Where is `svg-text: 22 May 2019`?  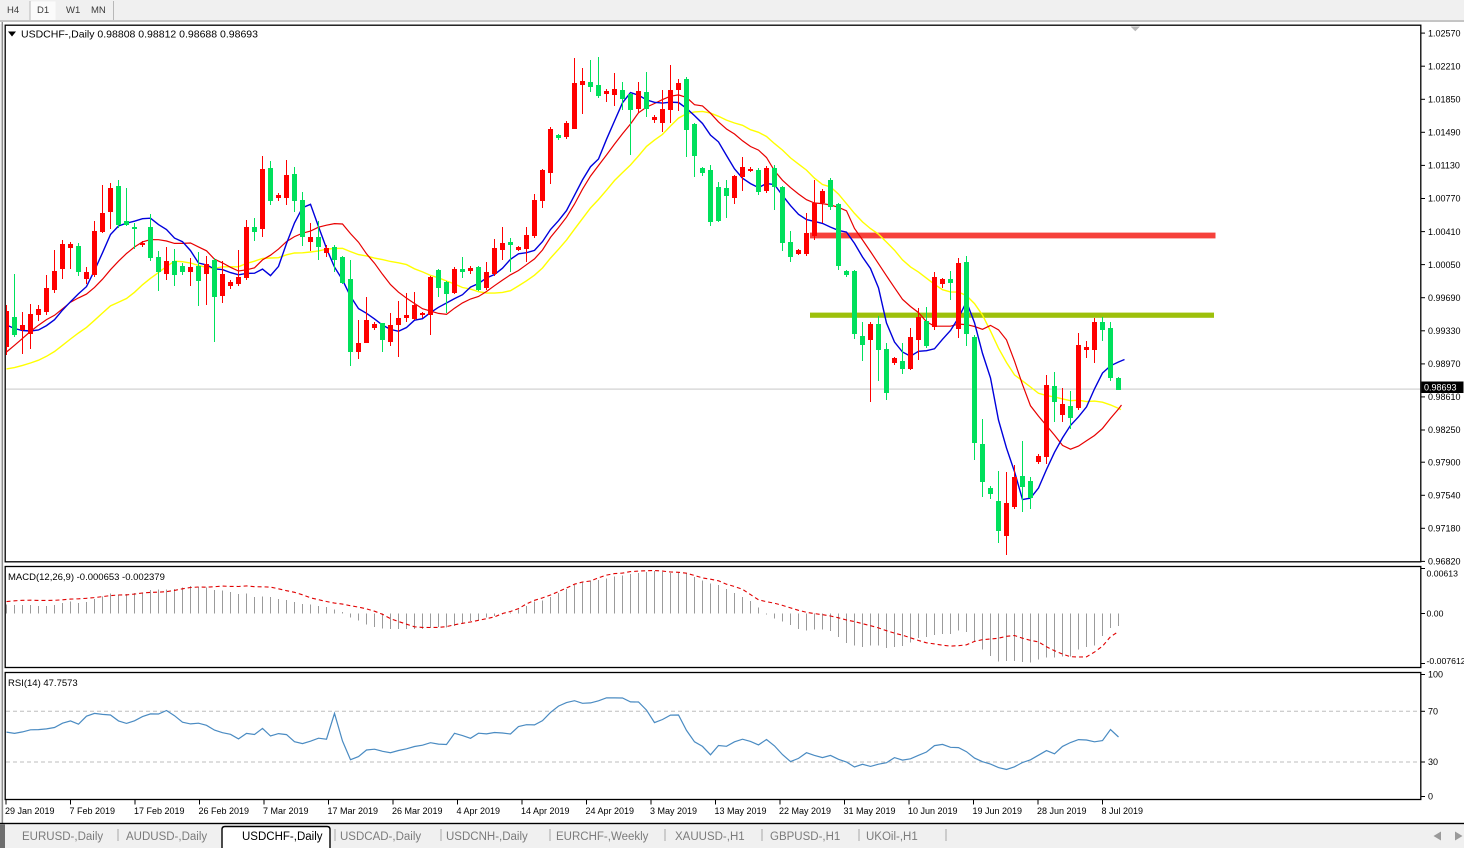 svg-text: 22 May 2019 is located at coordinates (805, 811).